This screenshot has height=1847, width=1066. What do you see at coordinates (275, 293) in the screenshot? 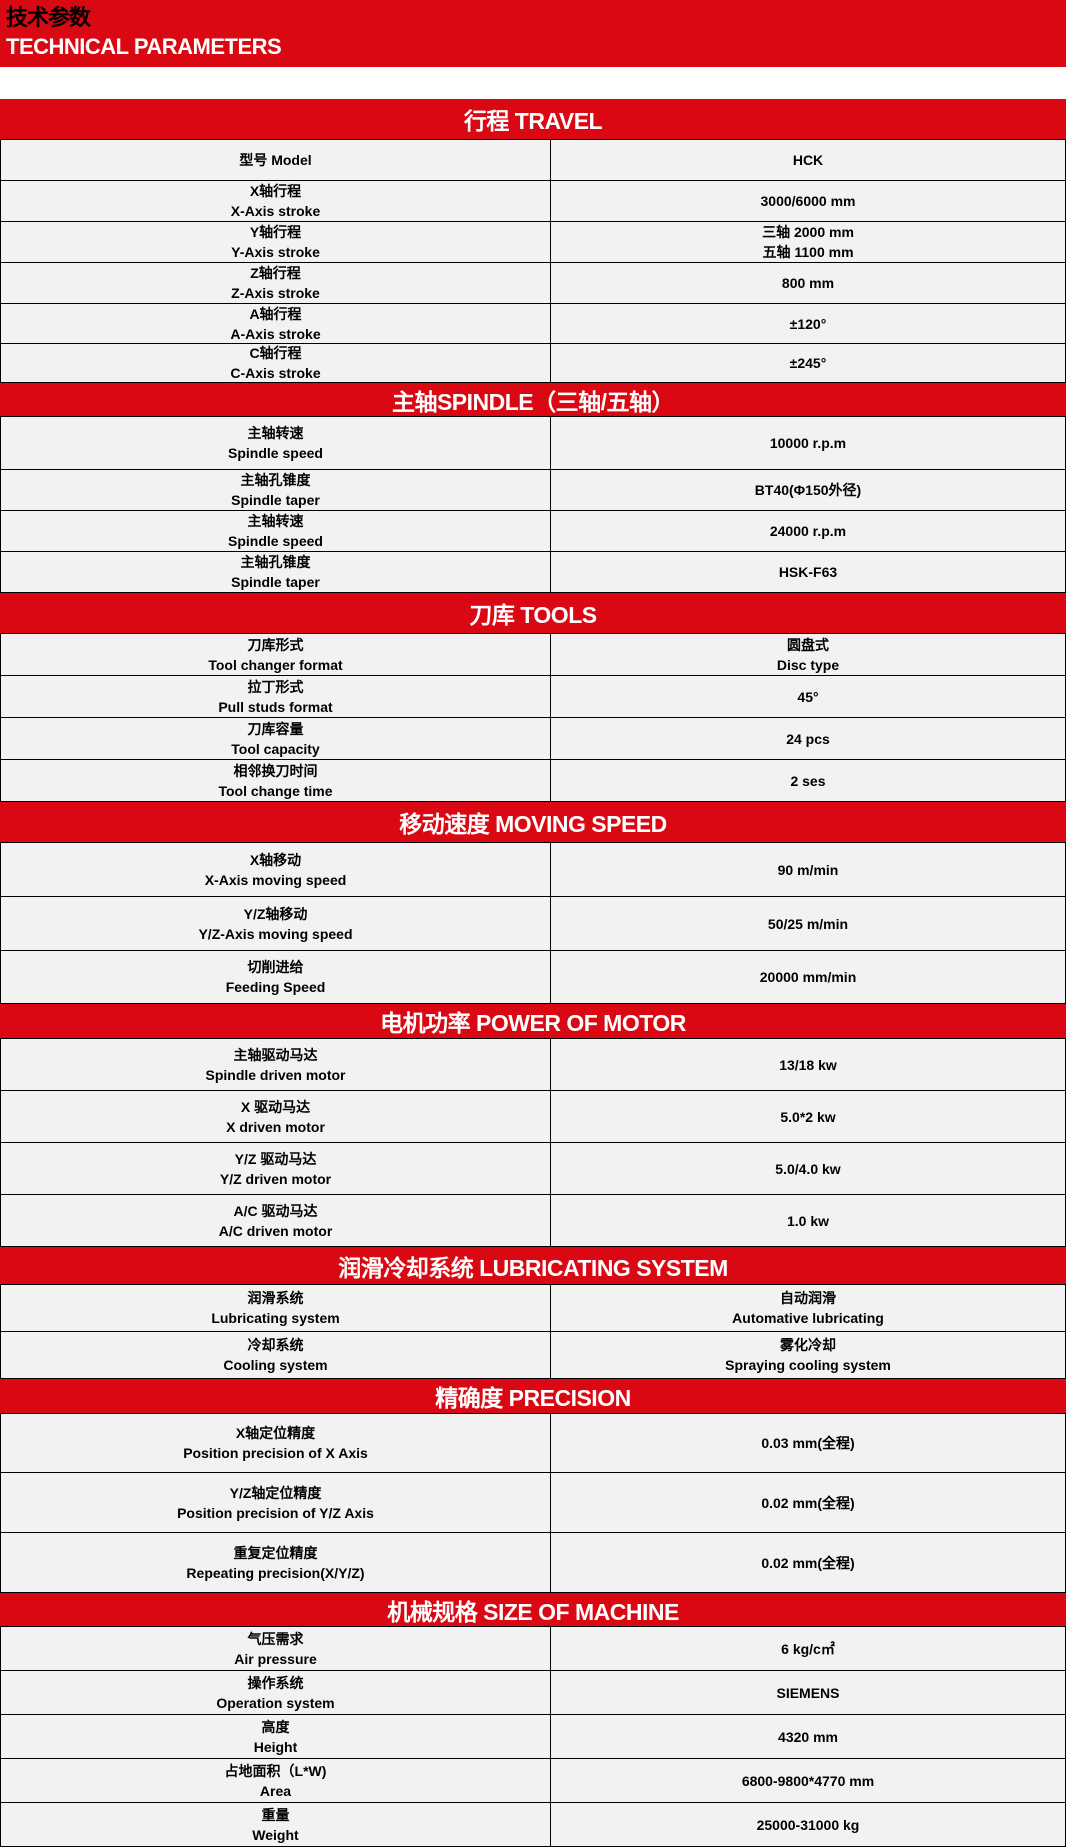
I see `label-line: Z-Axis stroke` at bounding box center [275, 293].